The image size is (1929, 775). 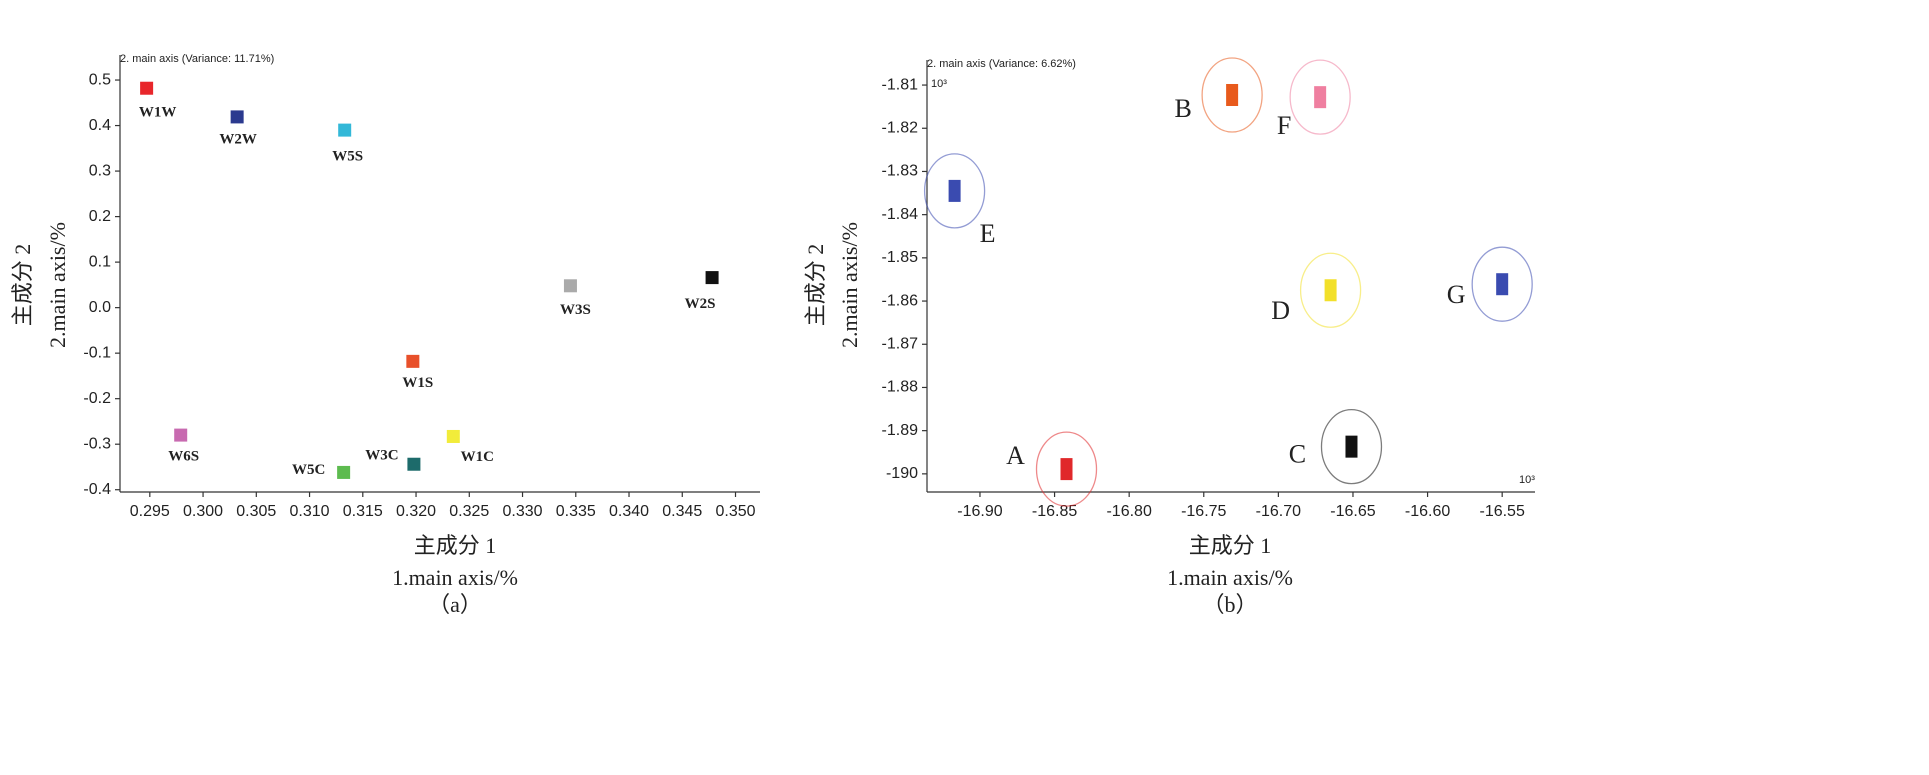 What do you see at coordinates (575, 310) in the screenshot?
I see `point-label: W3S` at bounding box center [575, 310].